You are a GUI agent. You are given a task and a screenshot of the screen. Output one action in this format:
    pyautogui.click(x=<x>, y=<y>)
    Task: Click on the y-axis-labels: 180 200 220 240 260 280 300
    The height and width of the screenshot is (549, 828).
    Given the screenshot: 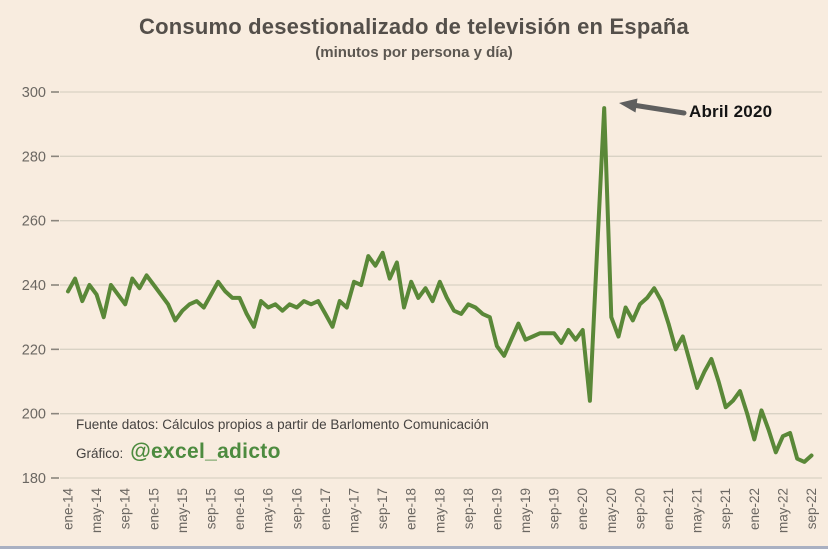 What is the action you would take?
    pyautogui.click(x=34, y=286)
    